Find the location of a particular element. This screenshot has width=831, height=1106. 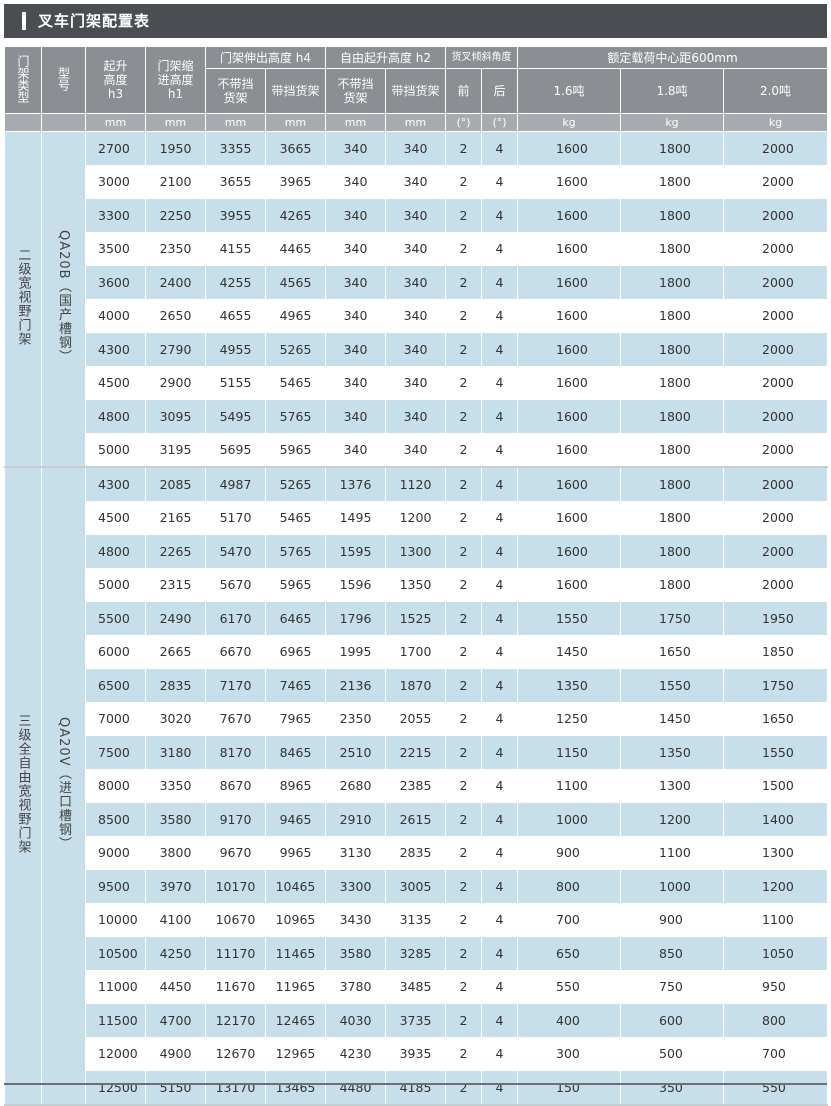

table-cell: 7965 is located at coordinates (295, 718).